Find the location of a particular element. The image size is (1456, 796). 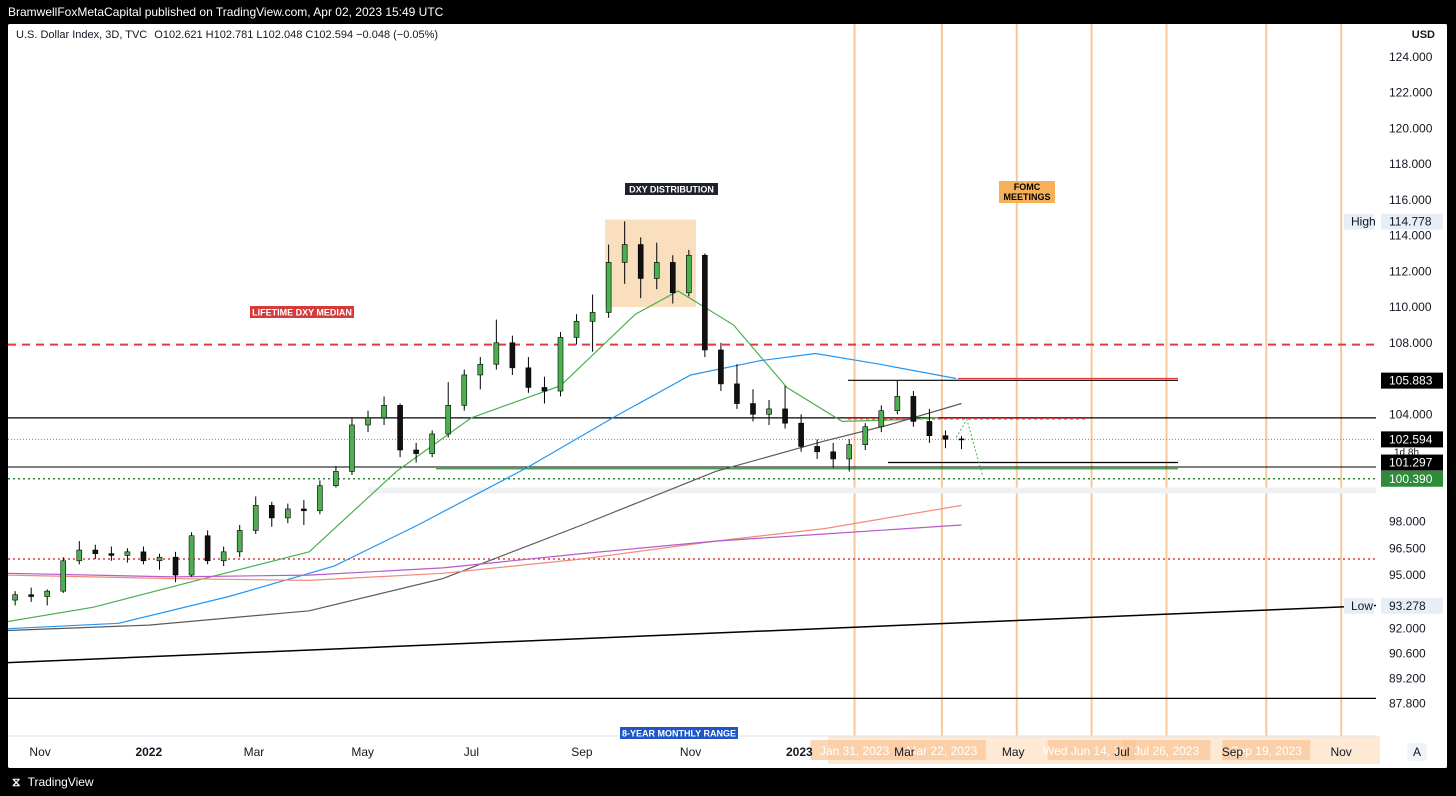

support-band is located at coordinates (872, 490).